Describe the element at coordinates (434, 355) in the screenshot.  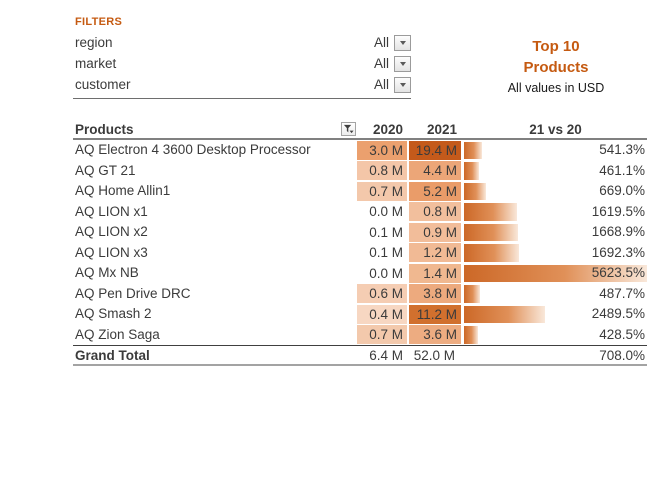
I see `grand-total-2021: 52.0 M` at that location.